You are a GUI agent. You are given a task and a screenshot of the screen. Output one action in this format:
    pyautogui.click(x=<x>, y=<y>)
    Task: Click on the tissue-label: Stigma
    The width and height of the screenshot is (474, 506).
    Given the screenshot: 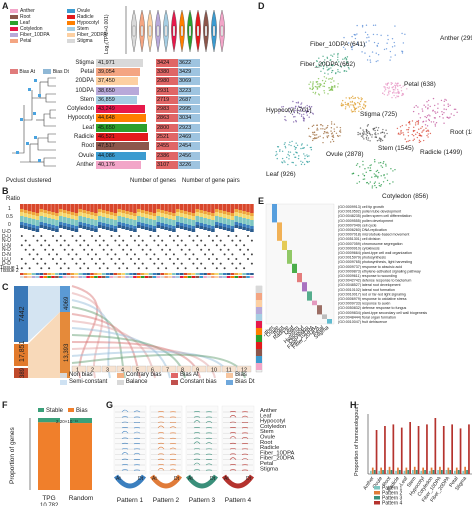 What is the action you would take?
    pyautogui.click(x=84, y=62)
    